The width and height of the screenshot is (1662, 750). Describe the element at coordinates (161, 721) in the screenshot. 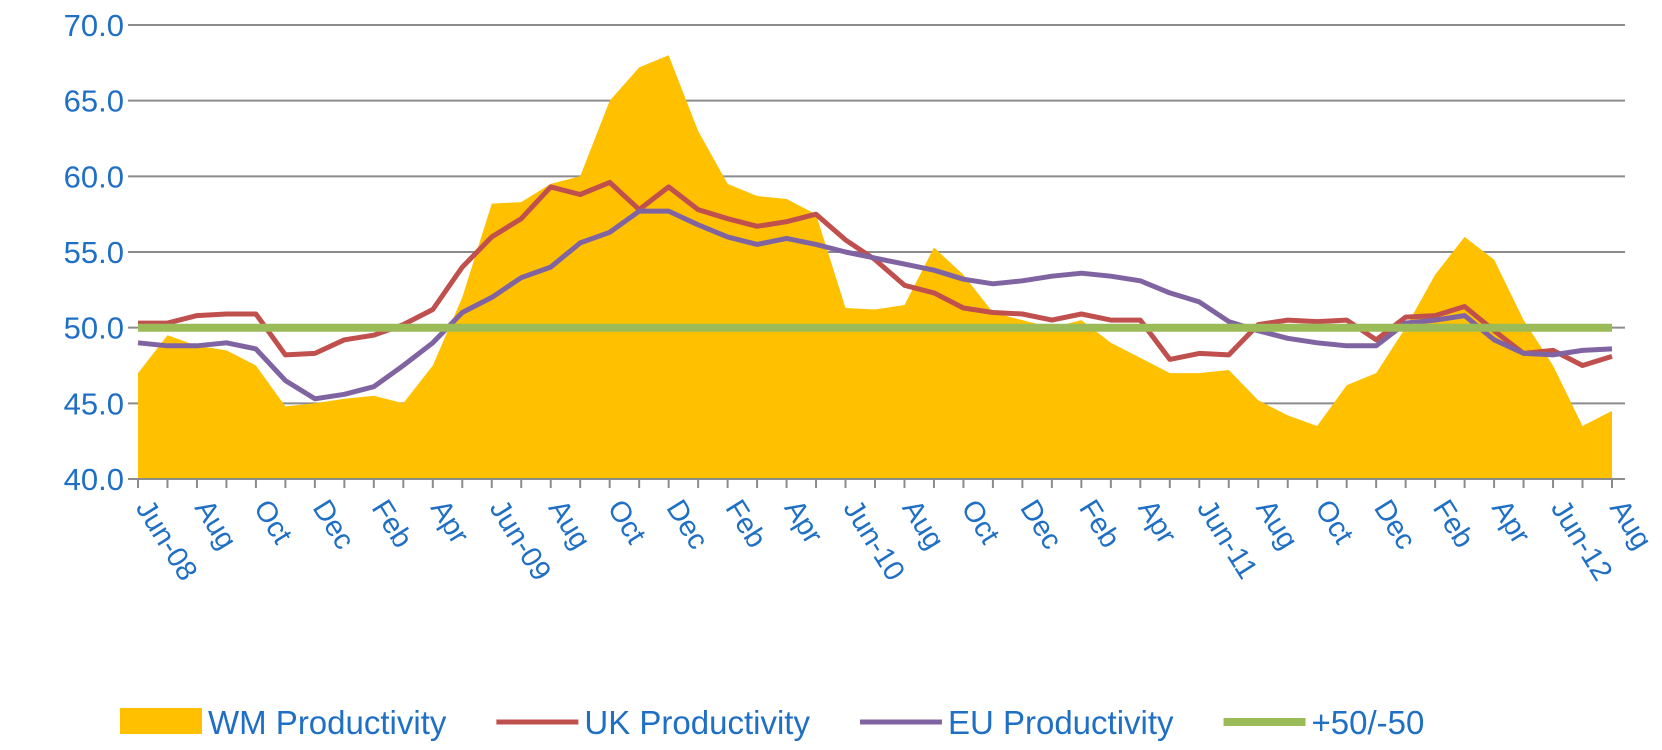

I see `legend-swatch` at that location.